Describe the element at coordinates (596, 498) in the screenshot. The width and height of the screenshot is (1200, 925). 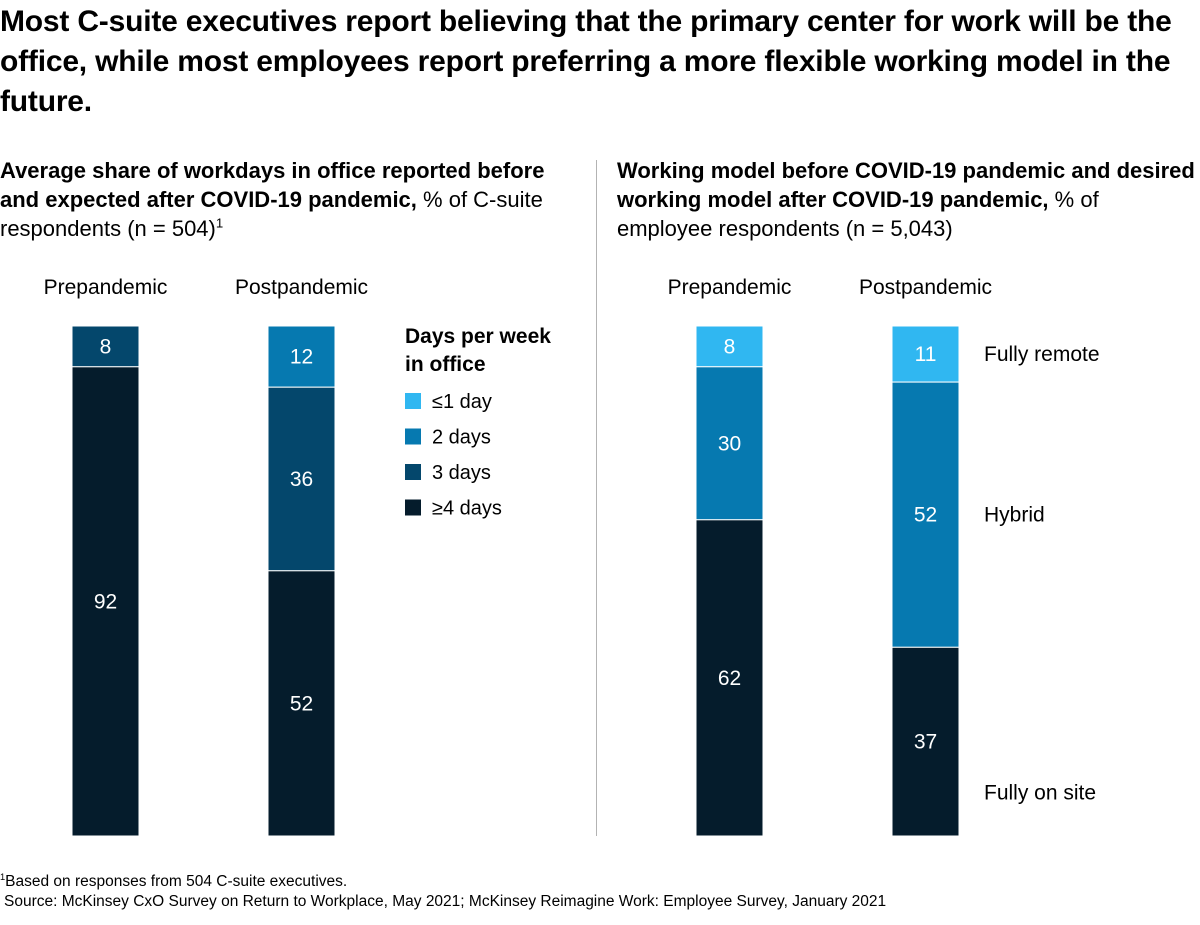
I see `panel-divider` at that location.